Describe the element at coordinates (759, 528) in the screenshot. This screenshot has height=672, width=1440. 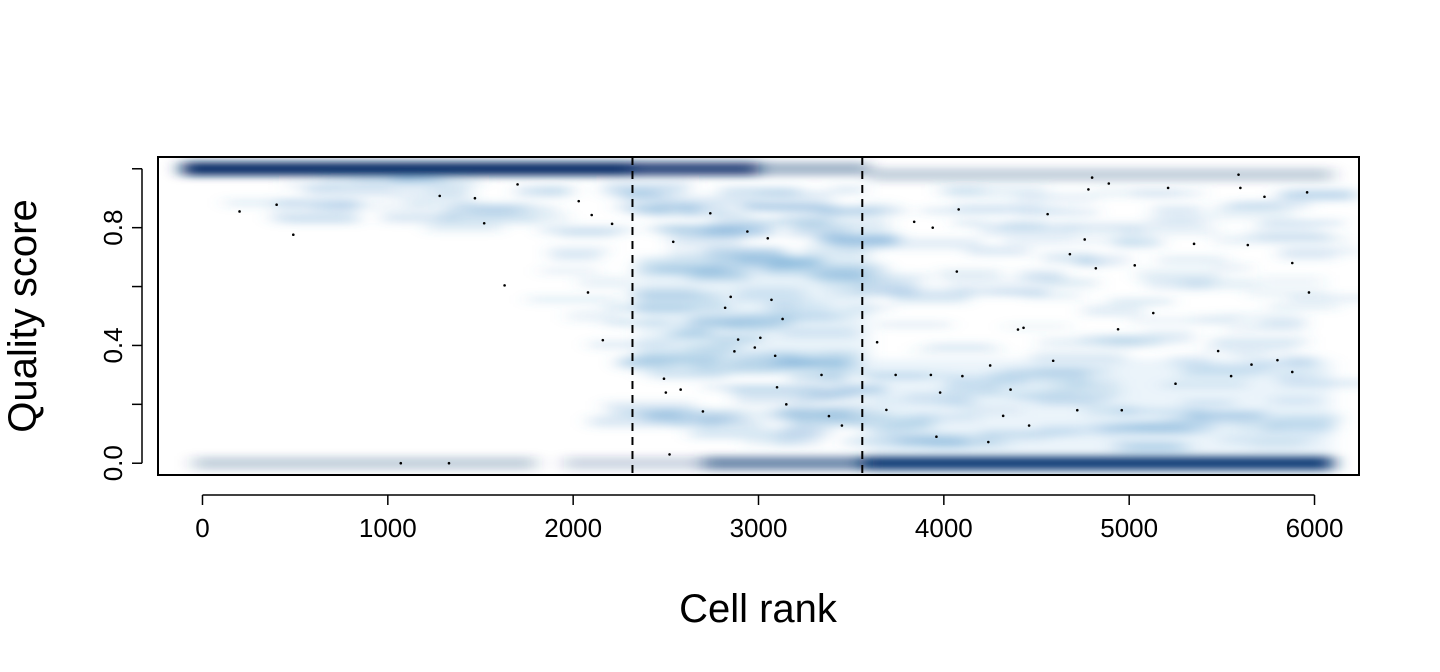
I see `x-tick-label: 3000` at that location.